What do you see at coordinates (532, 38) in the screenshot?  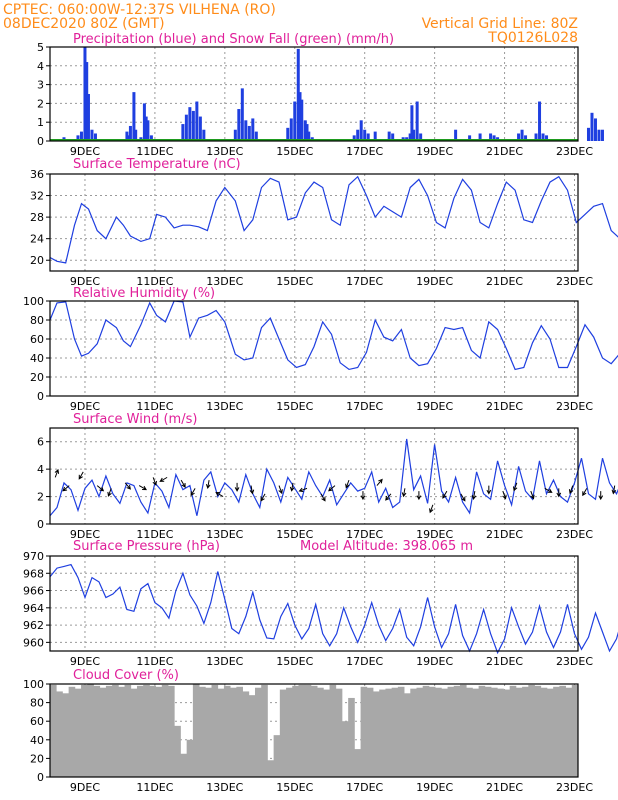 I see `header-code: TQ0126L028` at bounding box center [532, 38].